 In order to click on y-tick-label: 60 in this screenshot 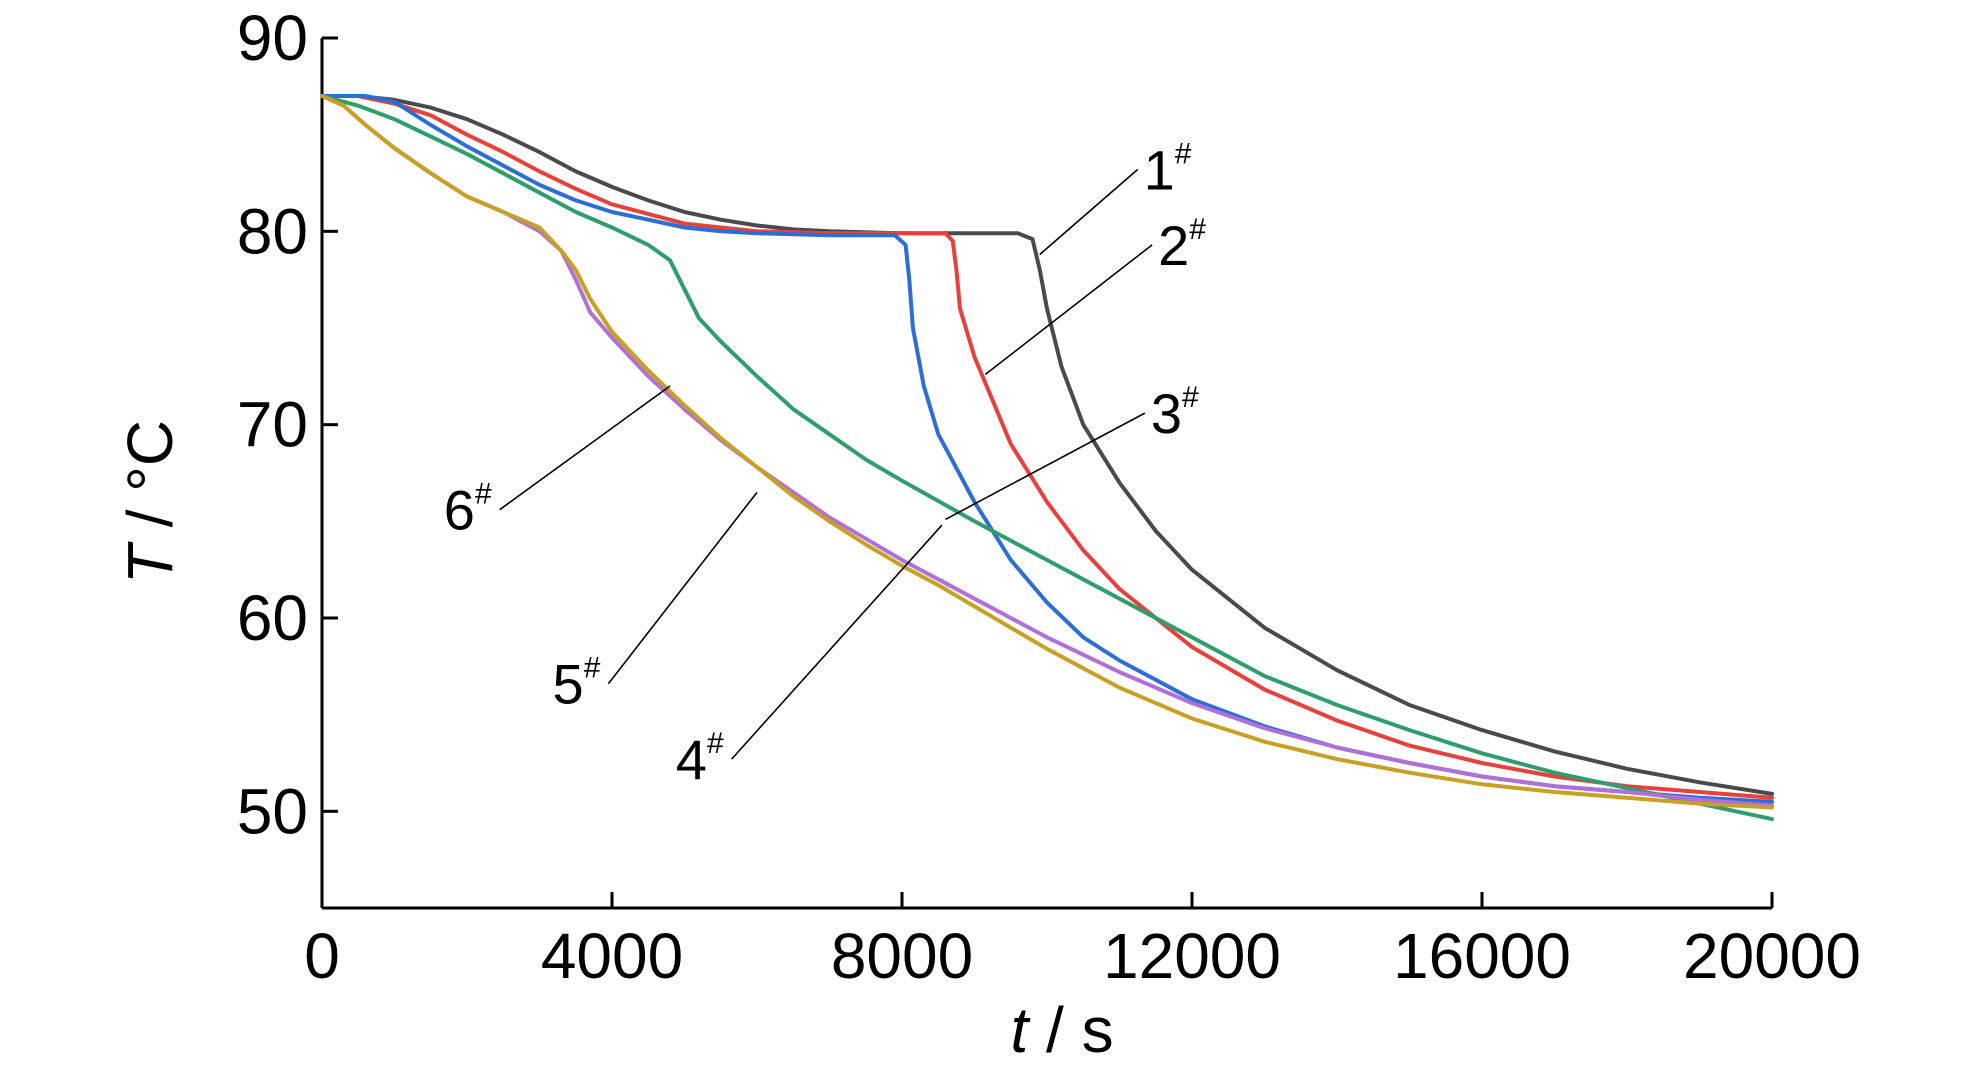, I will do `click(272, 618)`.